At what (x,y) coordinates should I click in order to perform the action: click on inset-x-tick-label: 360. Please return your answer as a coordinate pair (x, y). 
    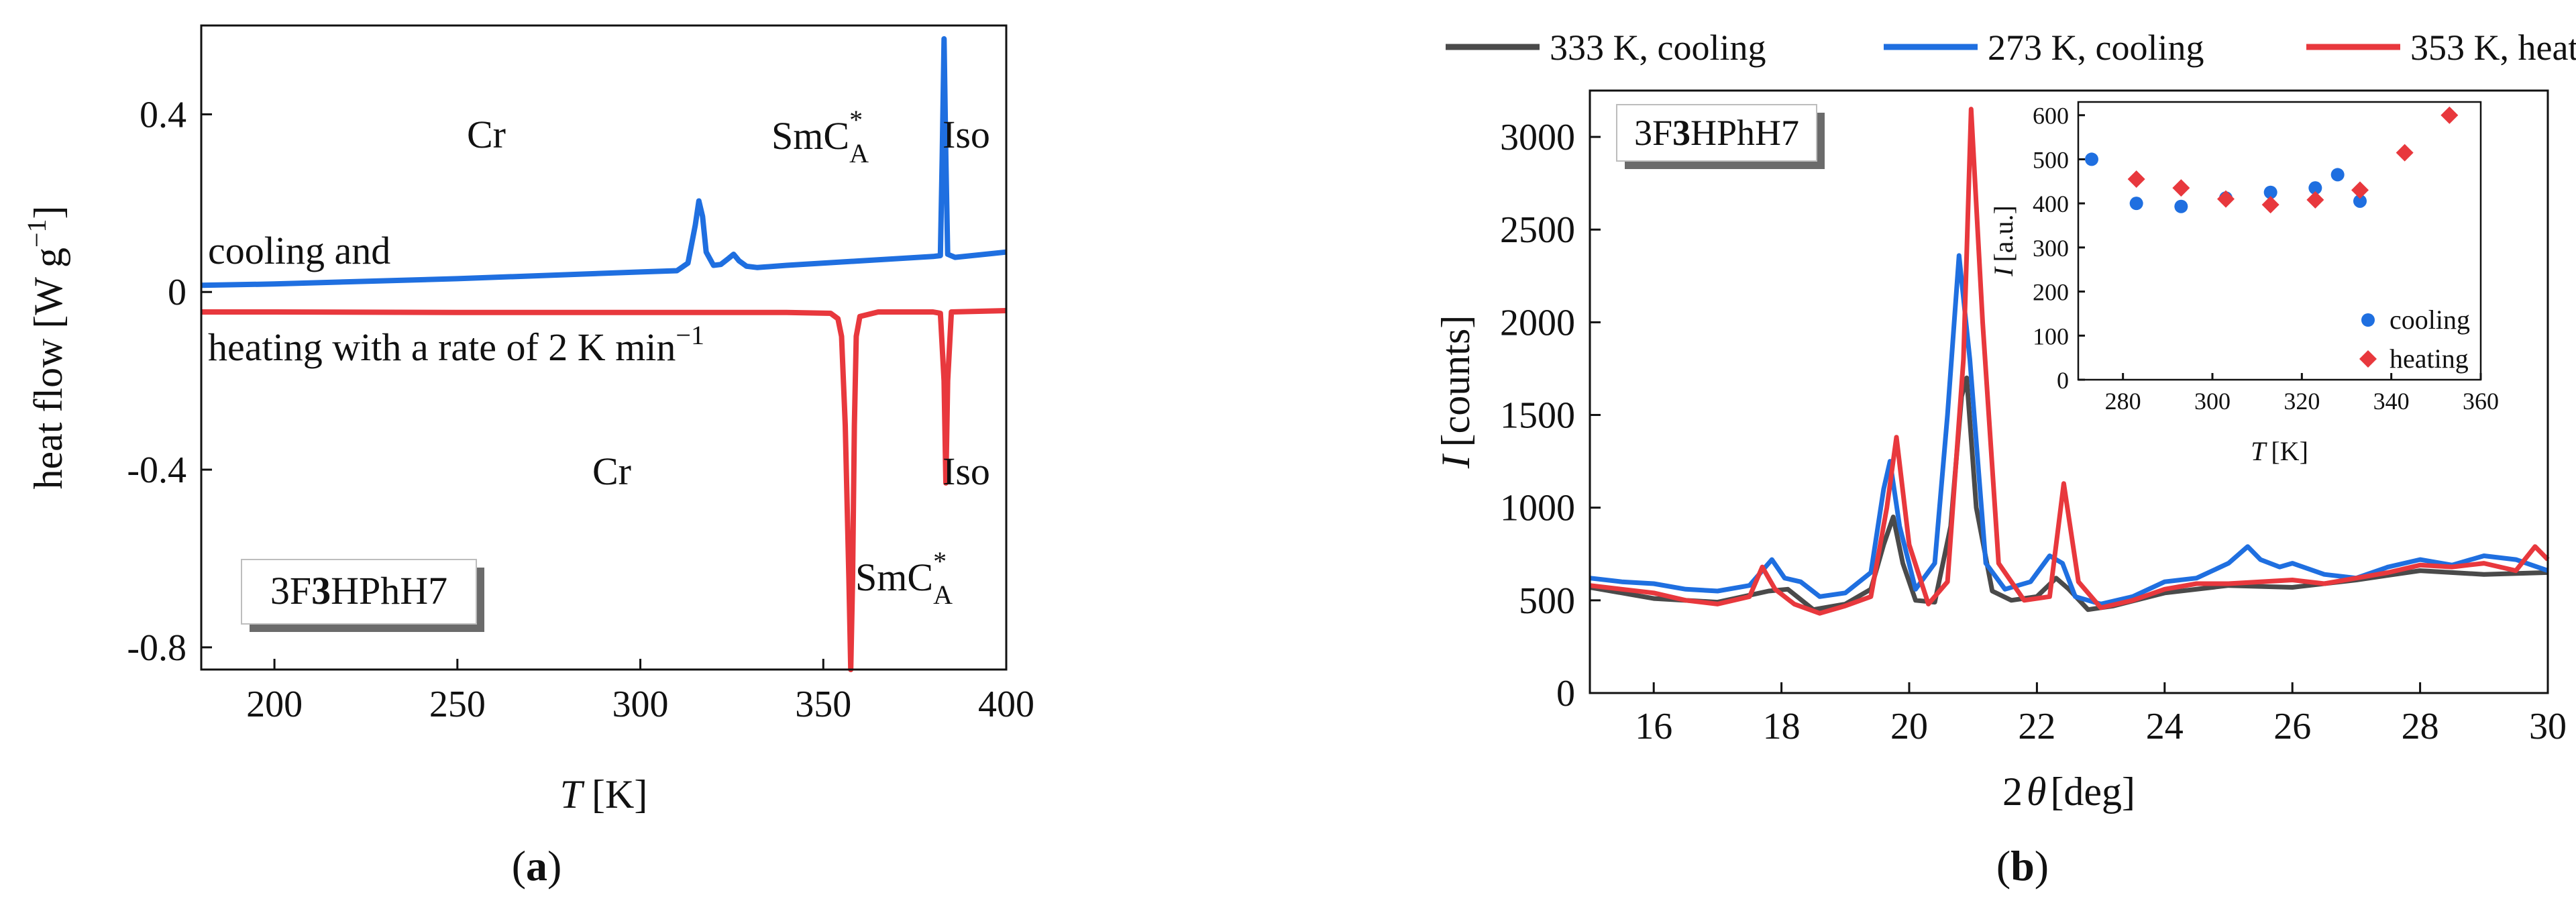
    Looking at the image, I should click on (2481, 401).